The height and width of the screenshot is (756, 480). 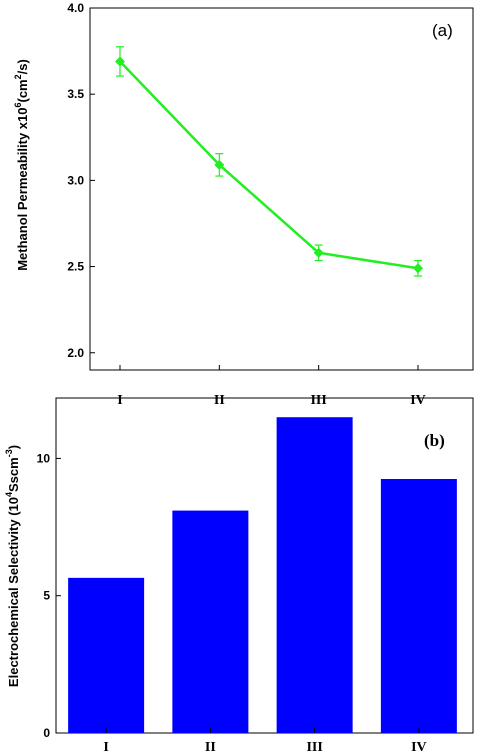 What do you see at coordinates (271, 386) in the screenshot?
I see `chart-a-x-ticks: I II III IV` at bounding box center [271, 386].